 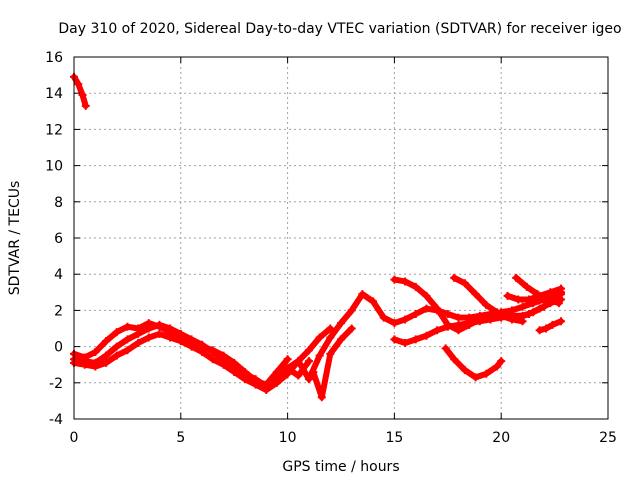 What do you see at coordinates (180, 438) in the screenshot?
I see `x-tick-label: 5` at bounding box center [180, 438].